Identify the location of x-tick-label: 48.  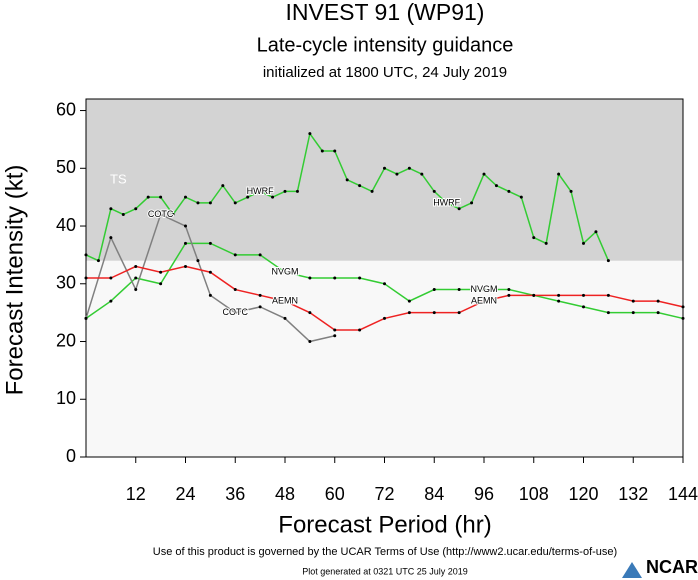
(285, 494).